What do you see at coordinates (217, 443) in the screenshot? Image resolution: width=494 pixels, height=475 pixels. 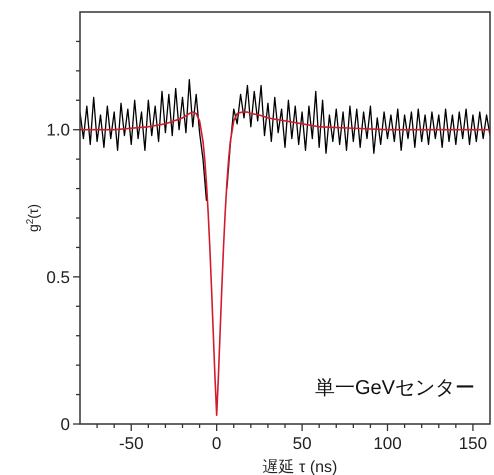 I see `x-tick-label: 0` at bounding box center [217, 443].